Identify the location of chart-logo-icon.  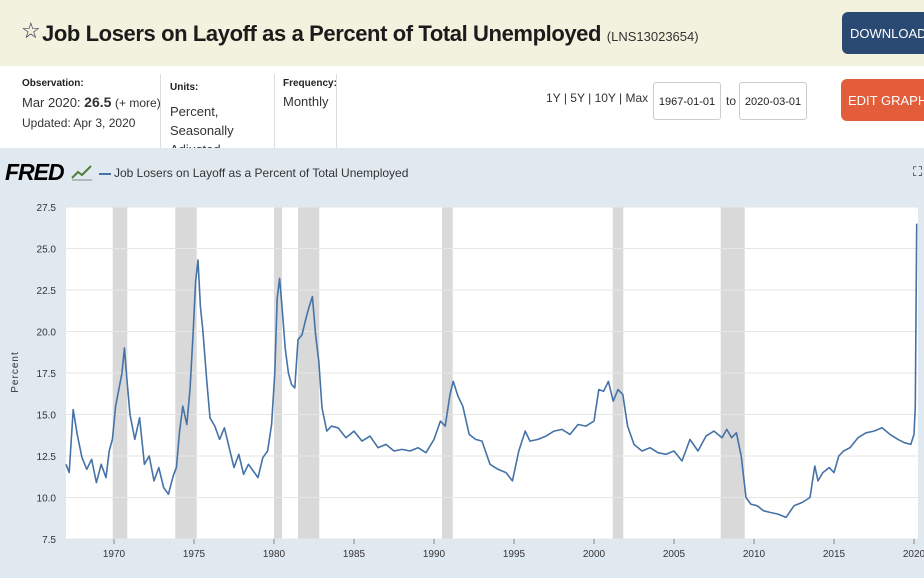
(81, 173).